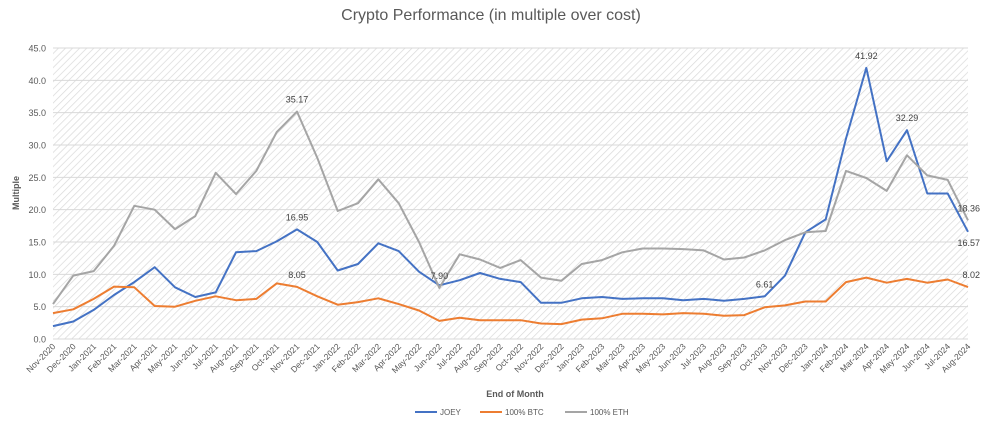  What do you see at coordinates (609, 412) in the screenshot?
I see `legend-label: 100% ETH` at bounding box center [609, 412].